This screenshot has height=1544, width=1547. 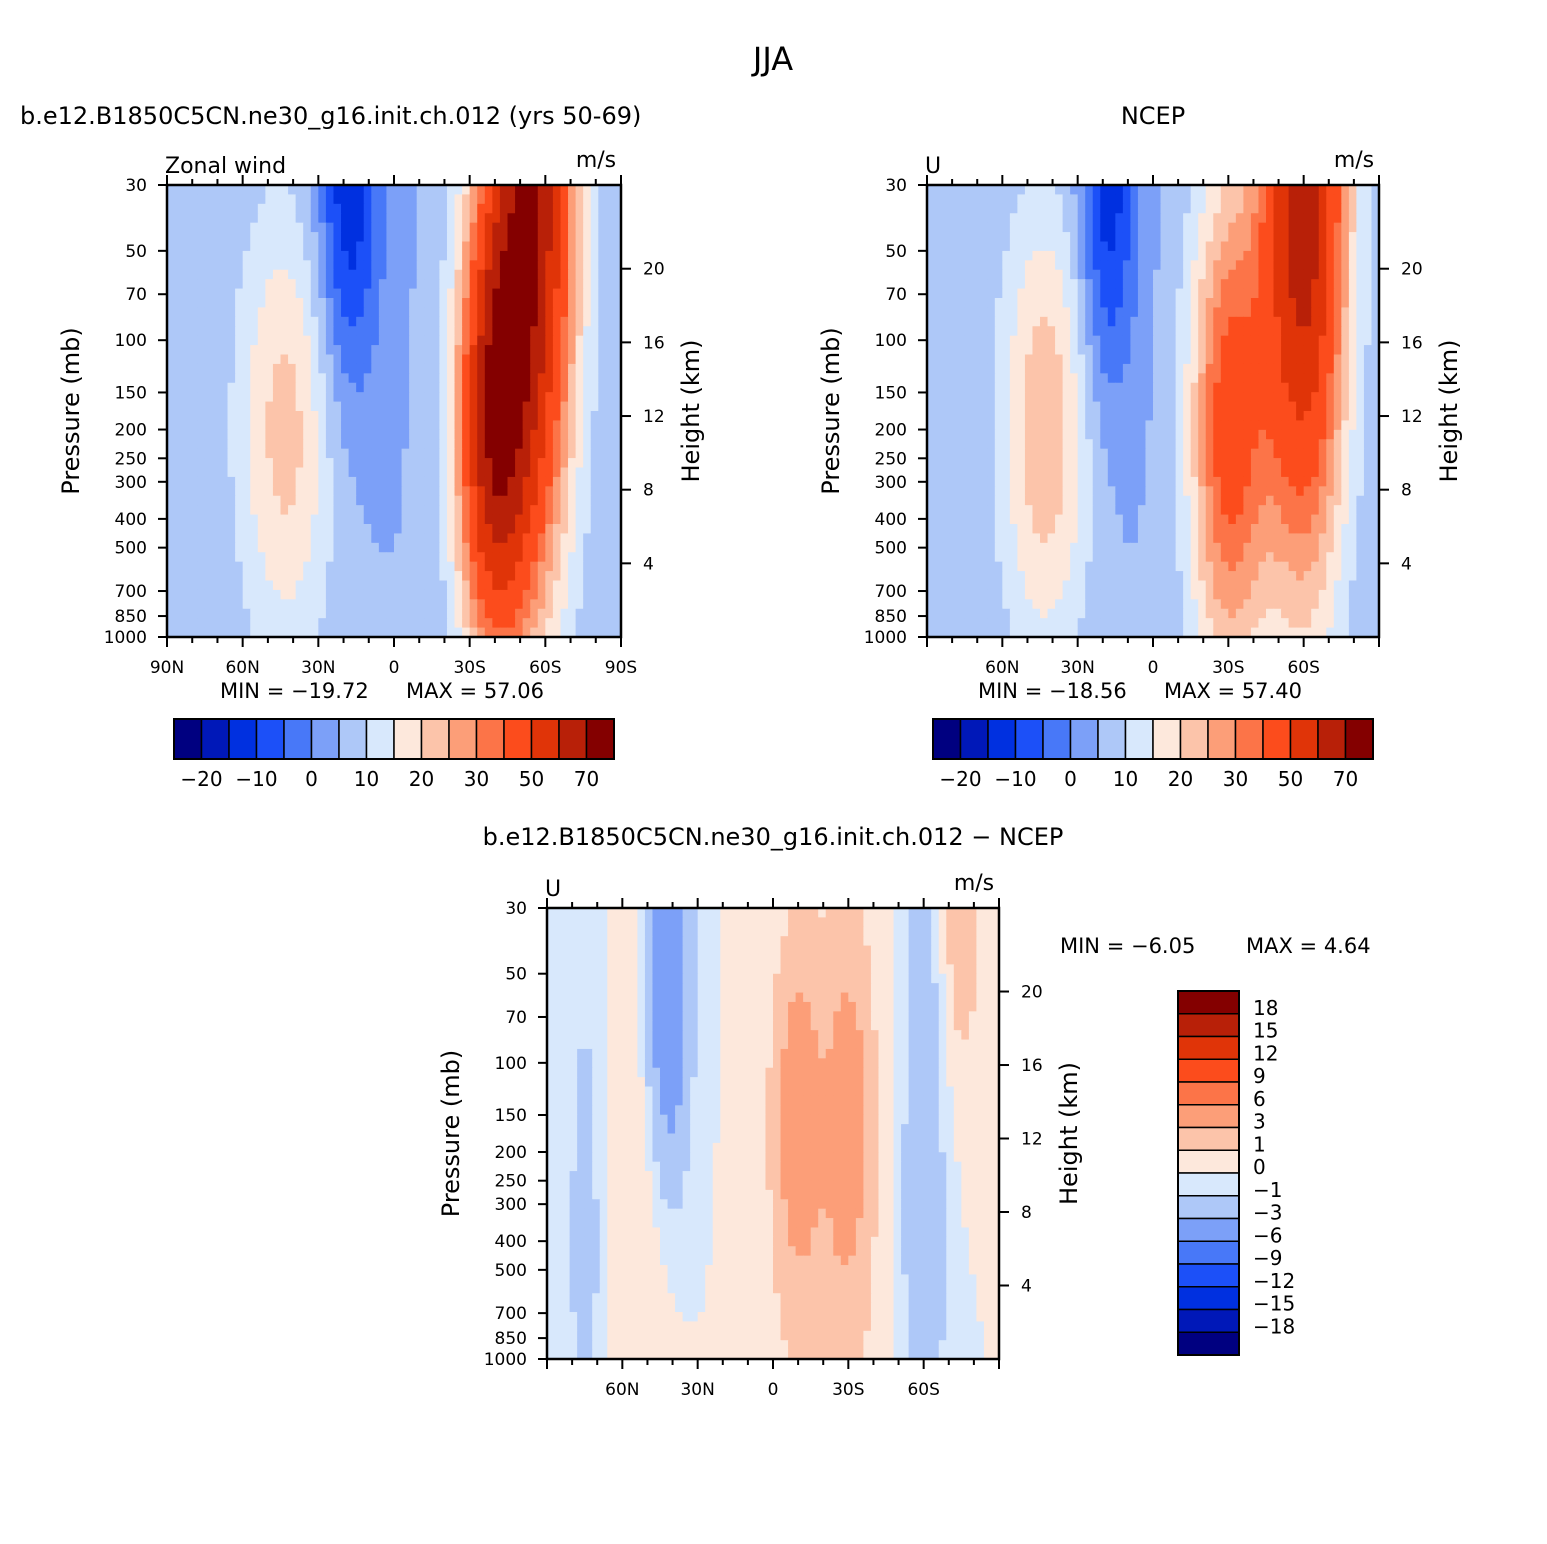 I want to click on height-tick-label: 16, so click(x=654, y=343).